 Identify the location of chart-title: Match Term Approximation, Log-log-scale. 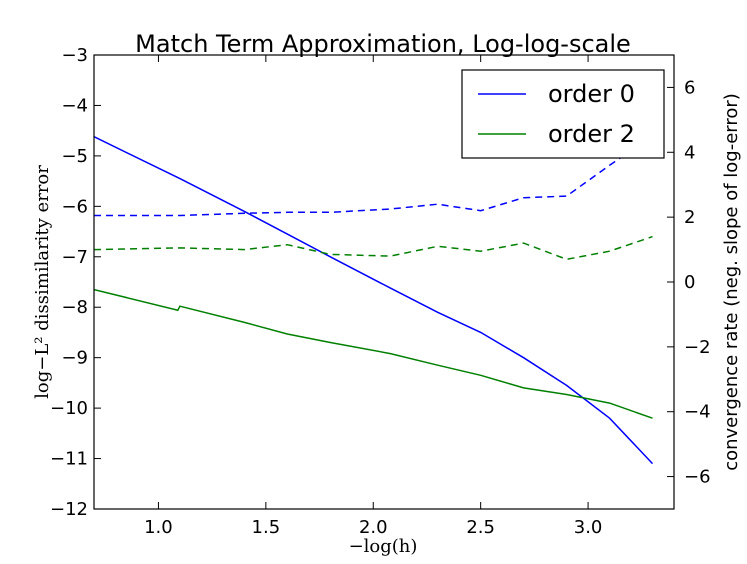
(383, 44).